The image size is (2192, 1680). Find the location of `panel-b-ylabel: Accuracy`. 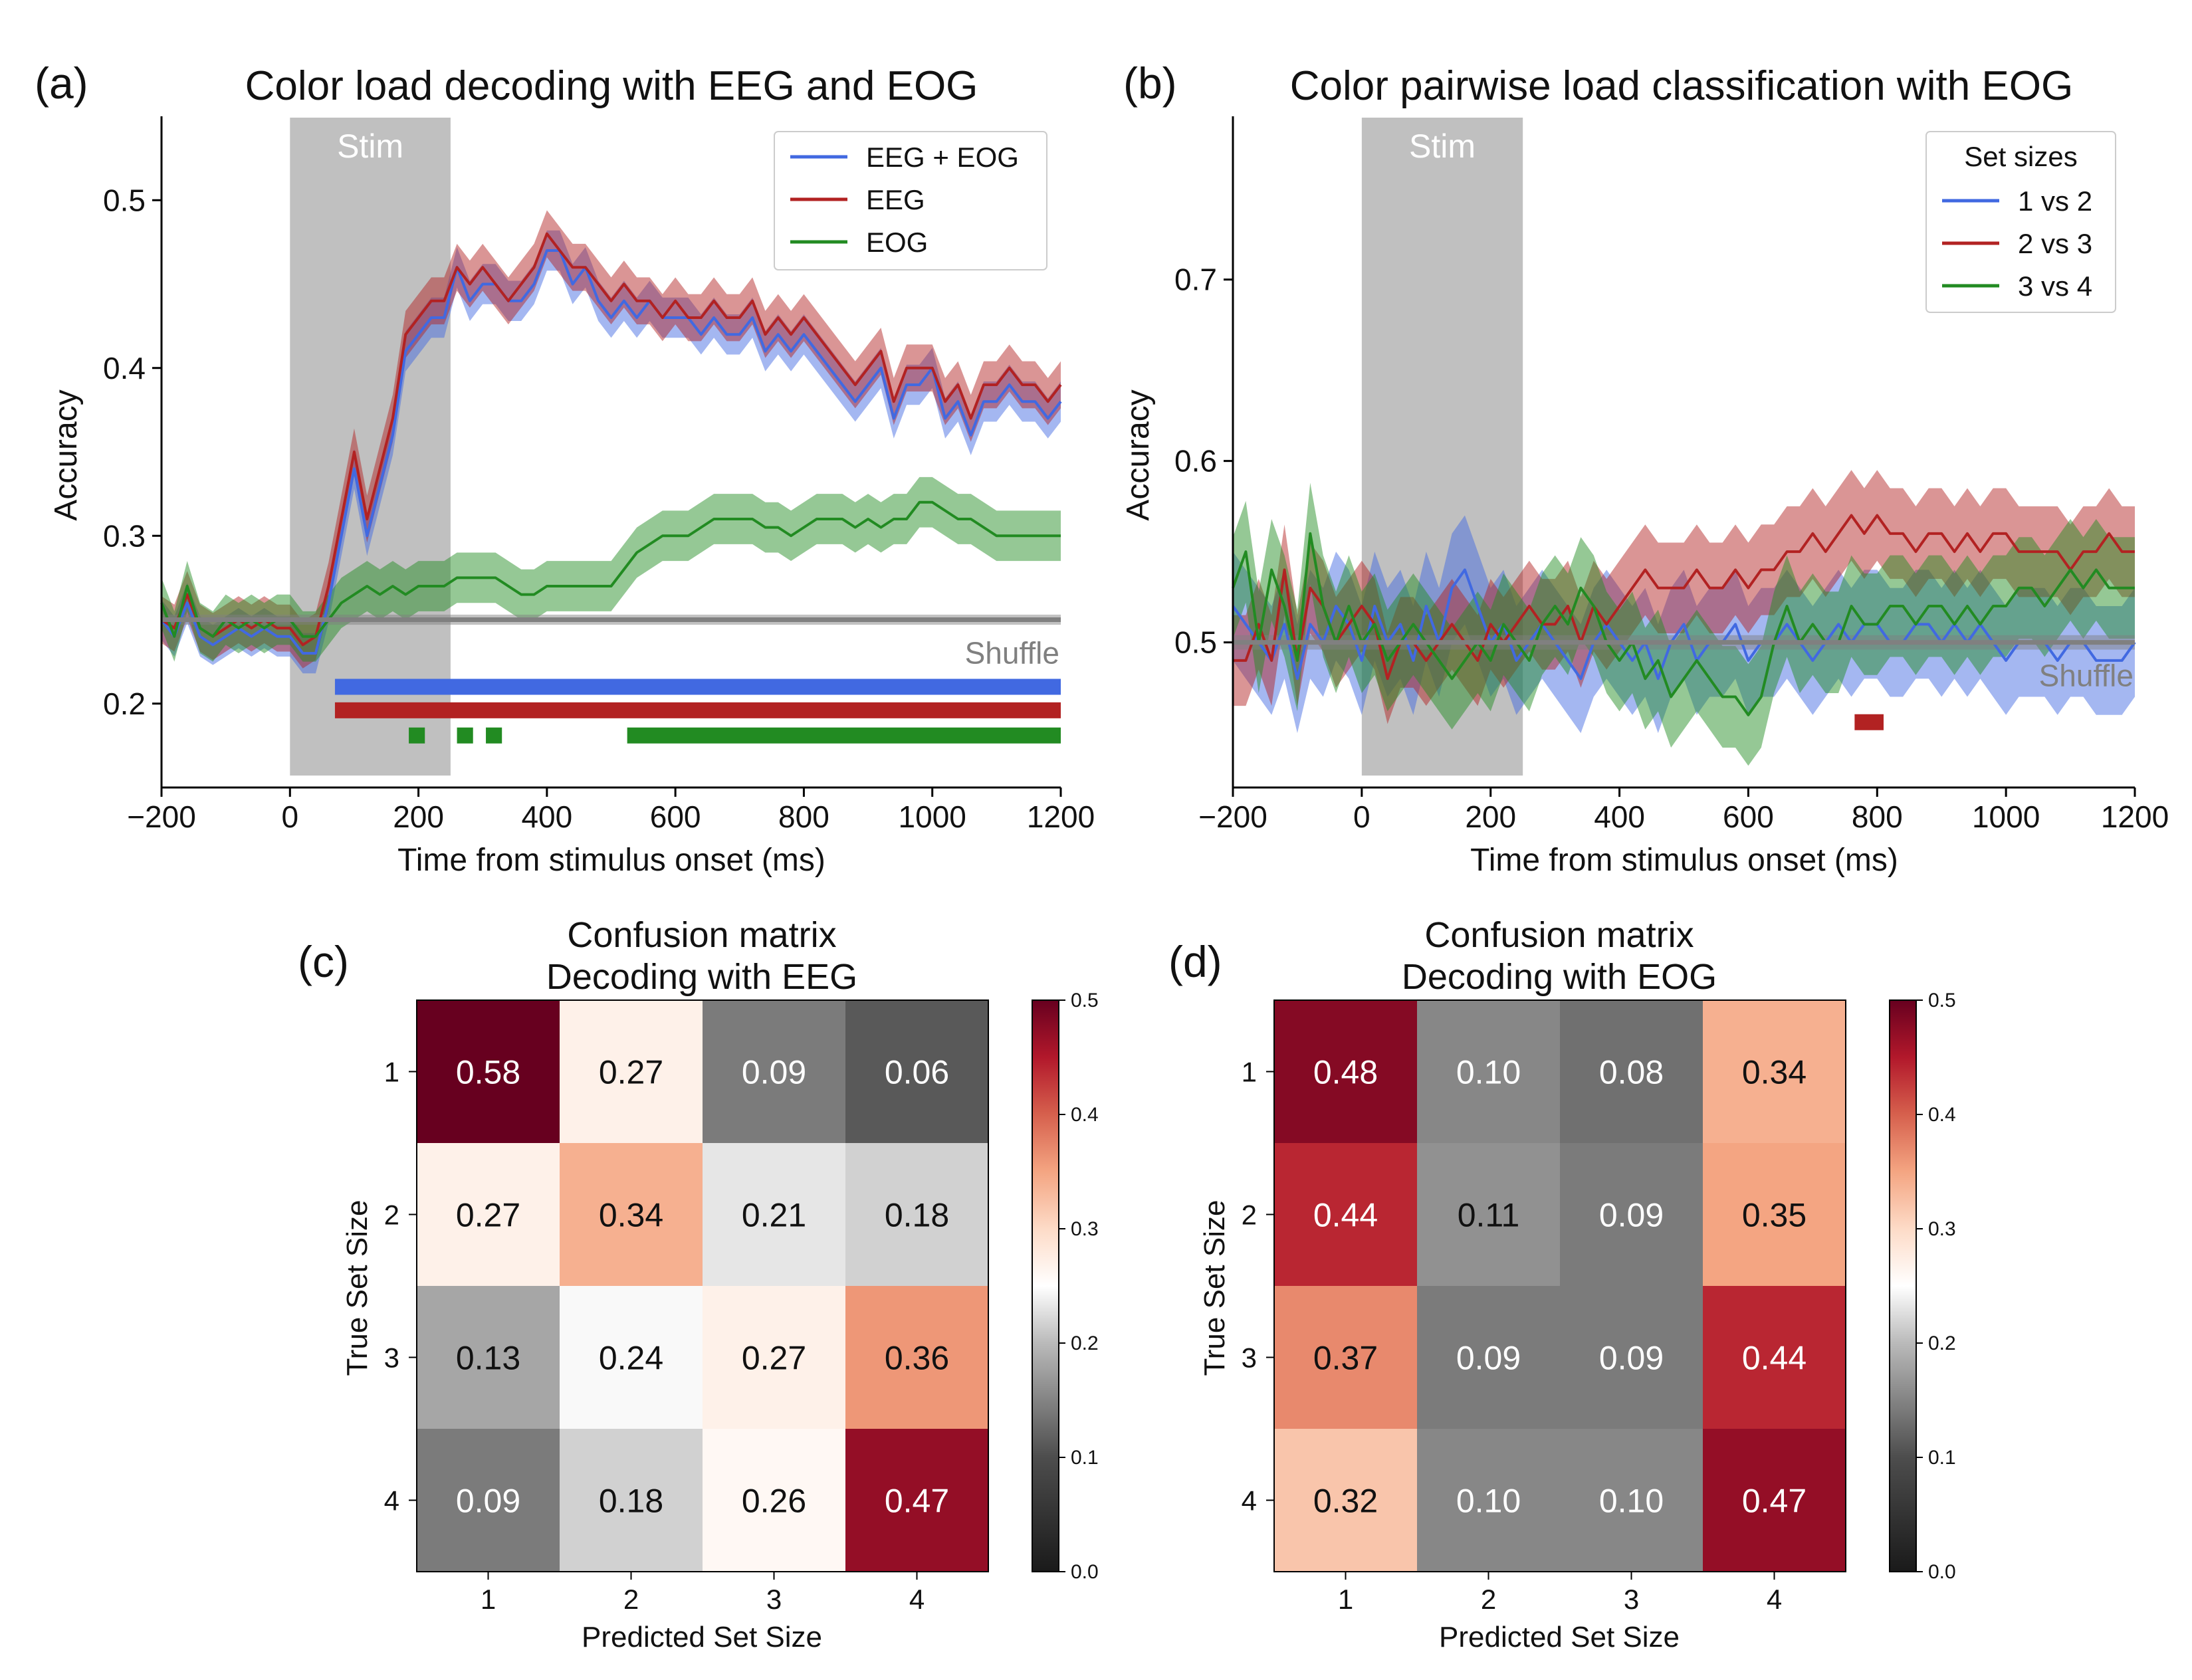

panel-b-ylabel: Accuracy is located at coordinates (1138, 454).